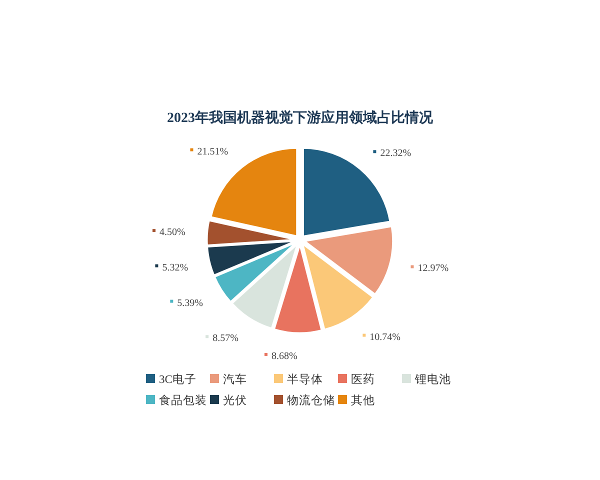 Image resolution: width=600 pixels, height=480 pixels. What do you see at coordinates (311, 400) in the screenshot?
I see `legend-label: 物流仓储` at bounding box center [311, 400].